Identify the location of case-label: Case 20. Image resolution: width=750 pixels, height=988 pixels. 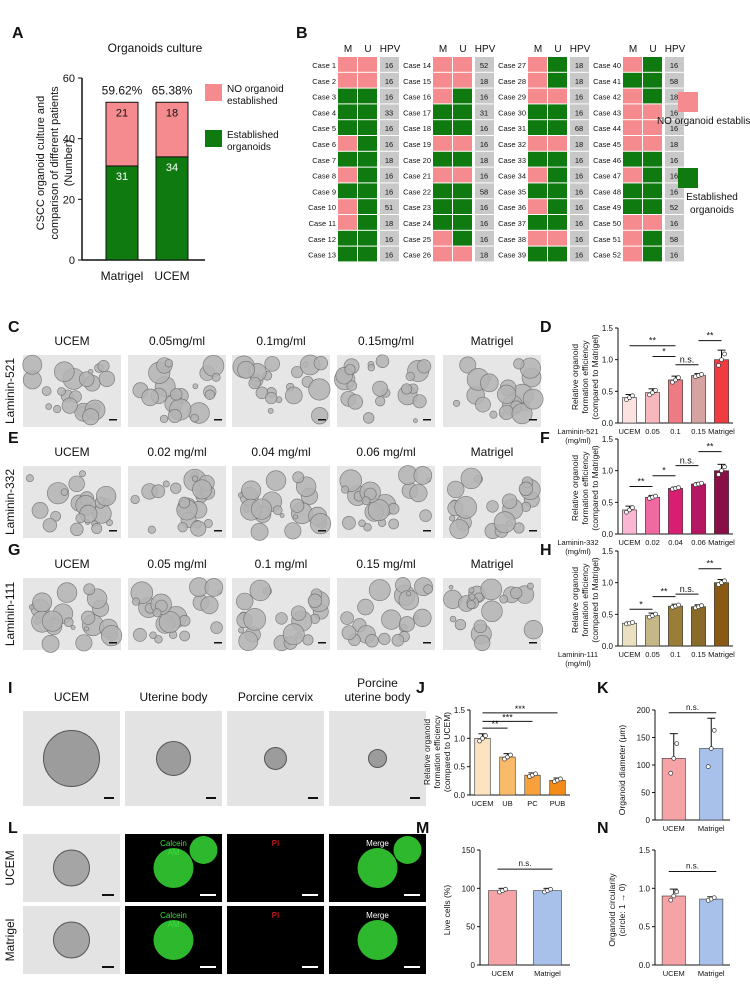
(417, 160).